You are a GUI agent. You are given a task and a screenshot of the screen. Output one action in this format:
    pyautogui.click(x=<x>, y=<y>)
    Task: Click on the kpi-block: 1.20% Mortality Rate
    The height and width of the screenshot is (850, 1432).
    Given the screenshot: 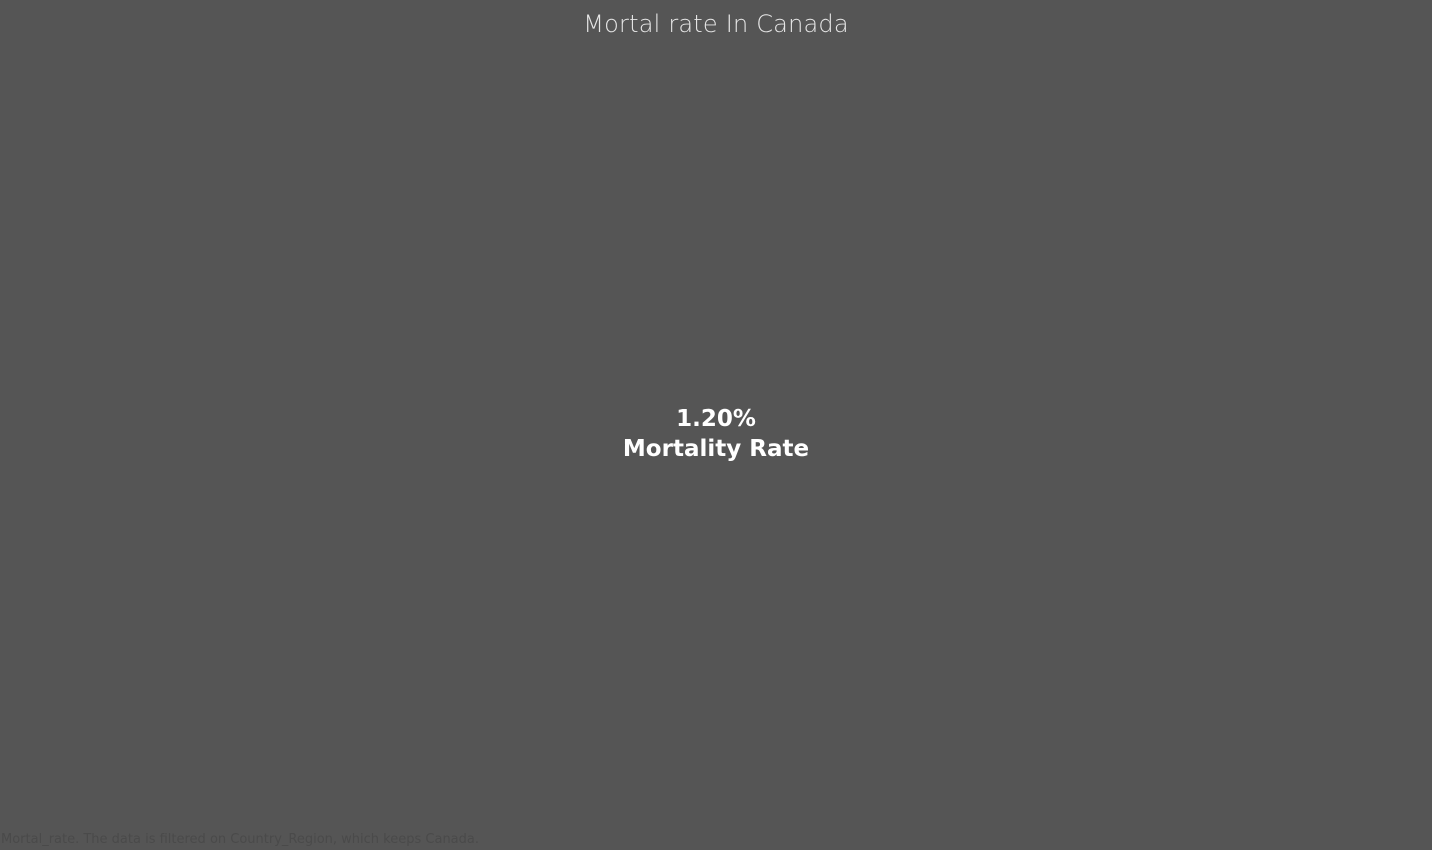 What is the action you would take?
    pyautogui.click(x=716, y=434)
    